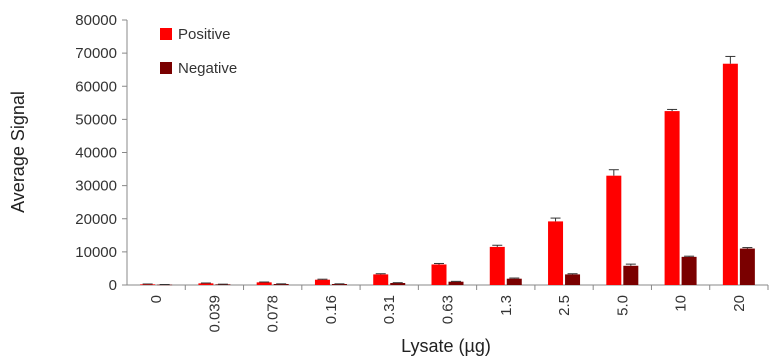 This screenshot has height=360, width=770. I want to click on x-tick-label: 0.31, so click(389, 309).